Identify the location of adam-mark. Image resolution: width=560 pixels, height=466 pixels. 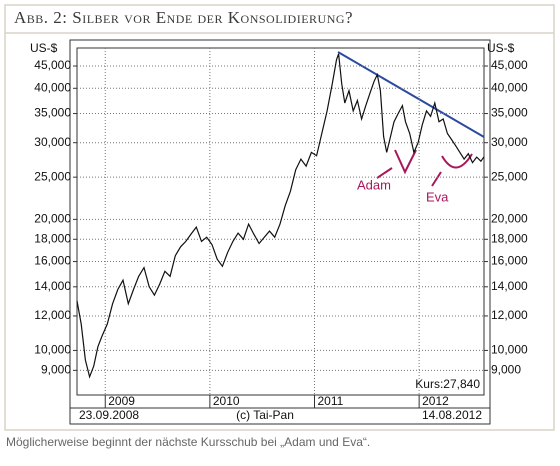
(405, 162).